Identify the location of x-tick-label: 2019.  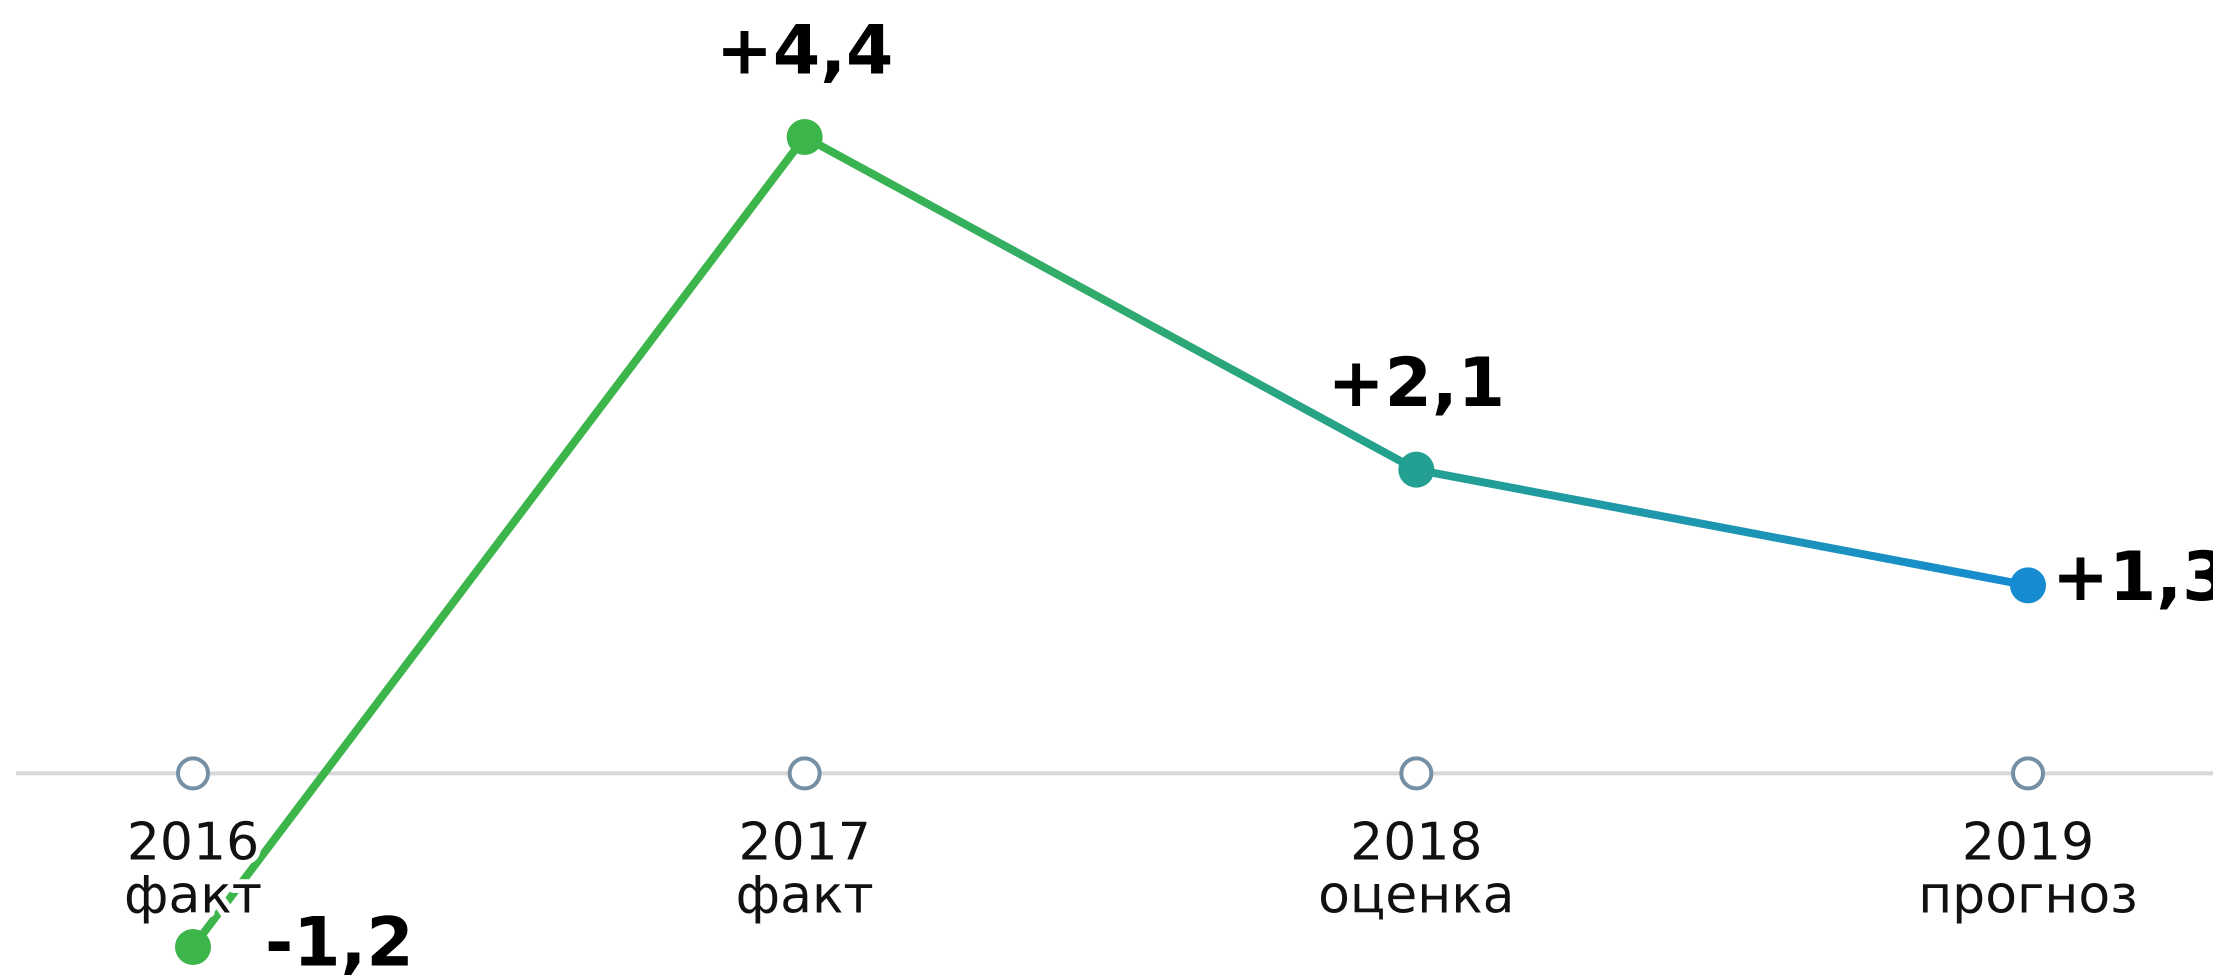
(2028, 842).